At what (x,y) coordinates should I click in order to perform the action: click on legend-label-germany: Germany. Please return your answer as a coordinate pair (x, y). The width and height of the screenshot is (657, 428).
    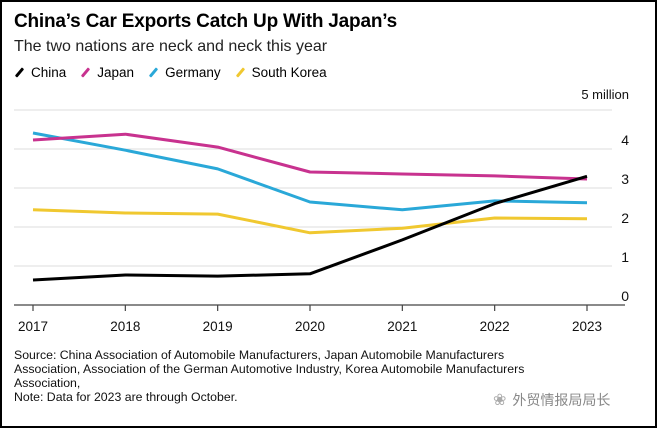
    Looking at the image, I should click on (193, 72).